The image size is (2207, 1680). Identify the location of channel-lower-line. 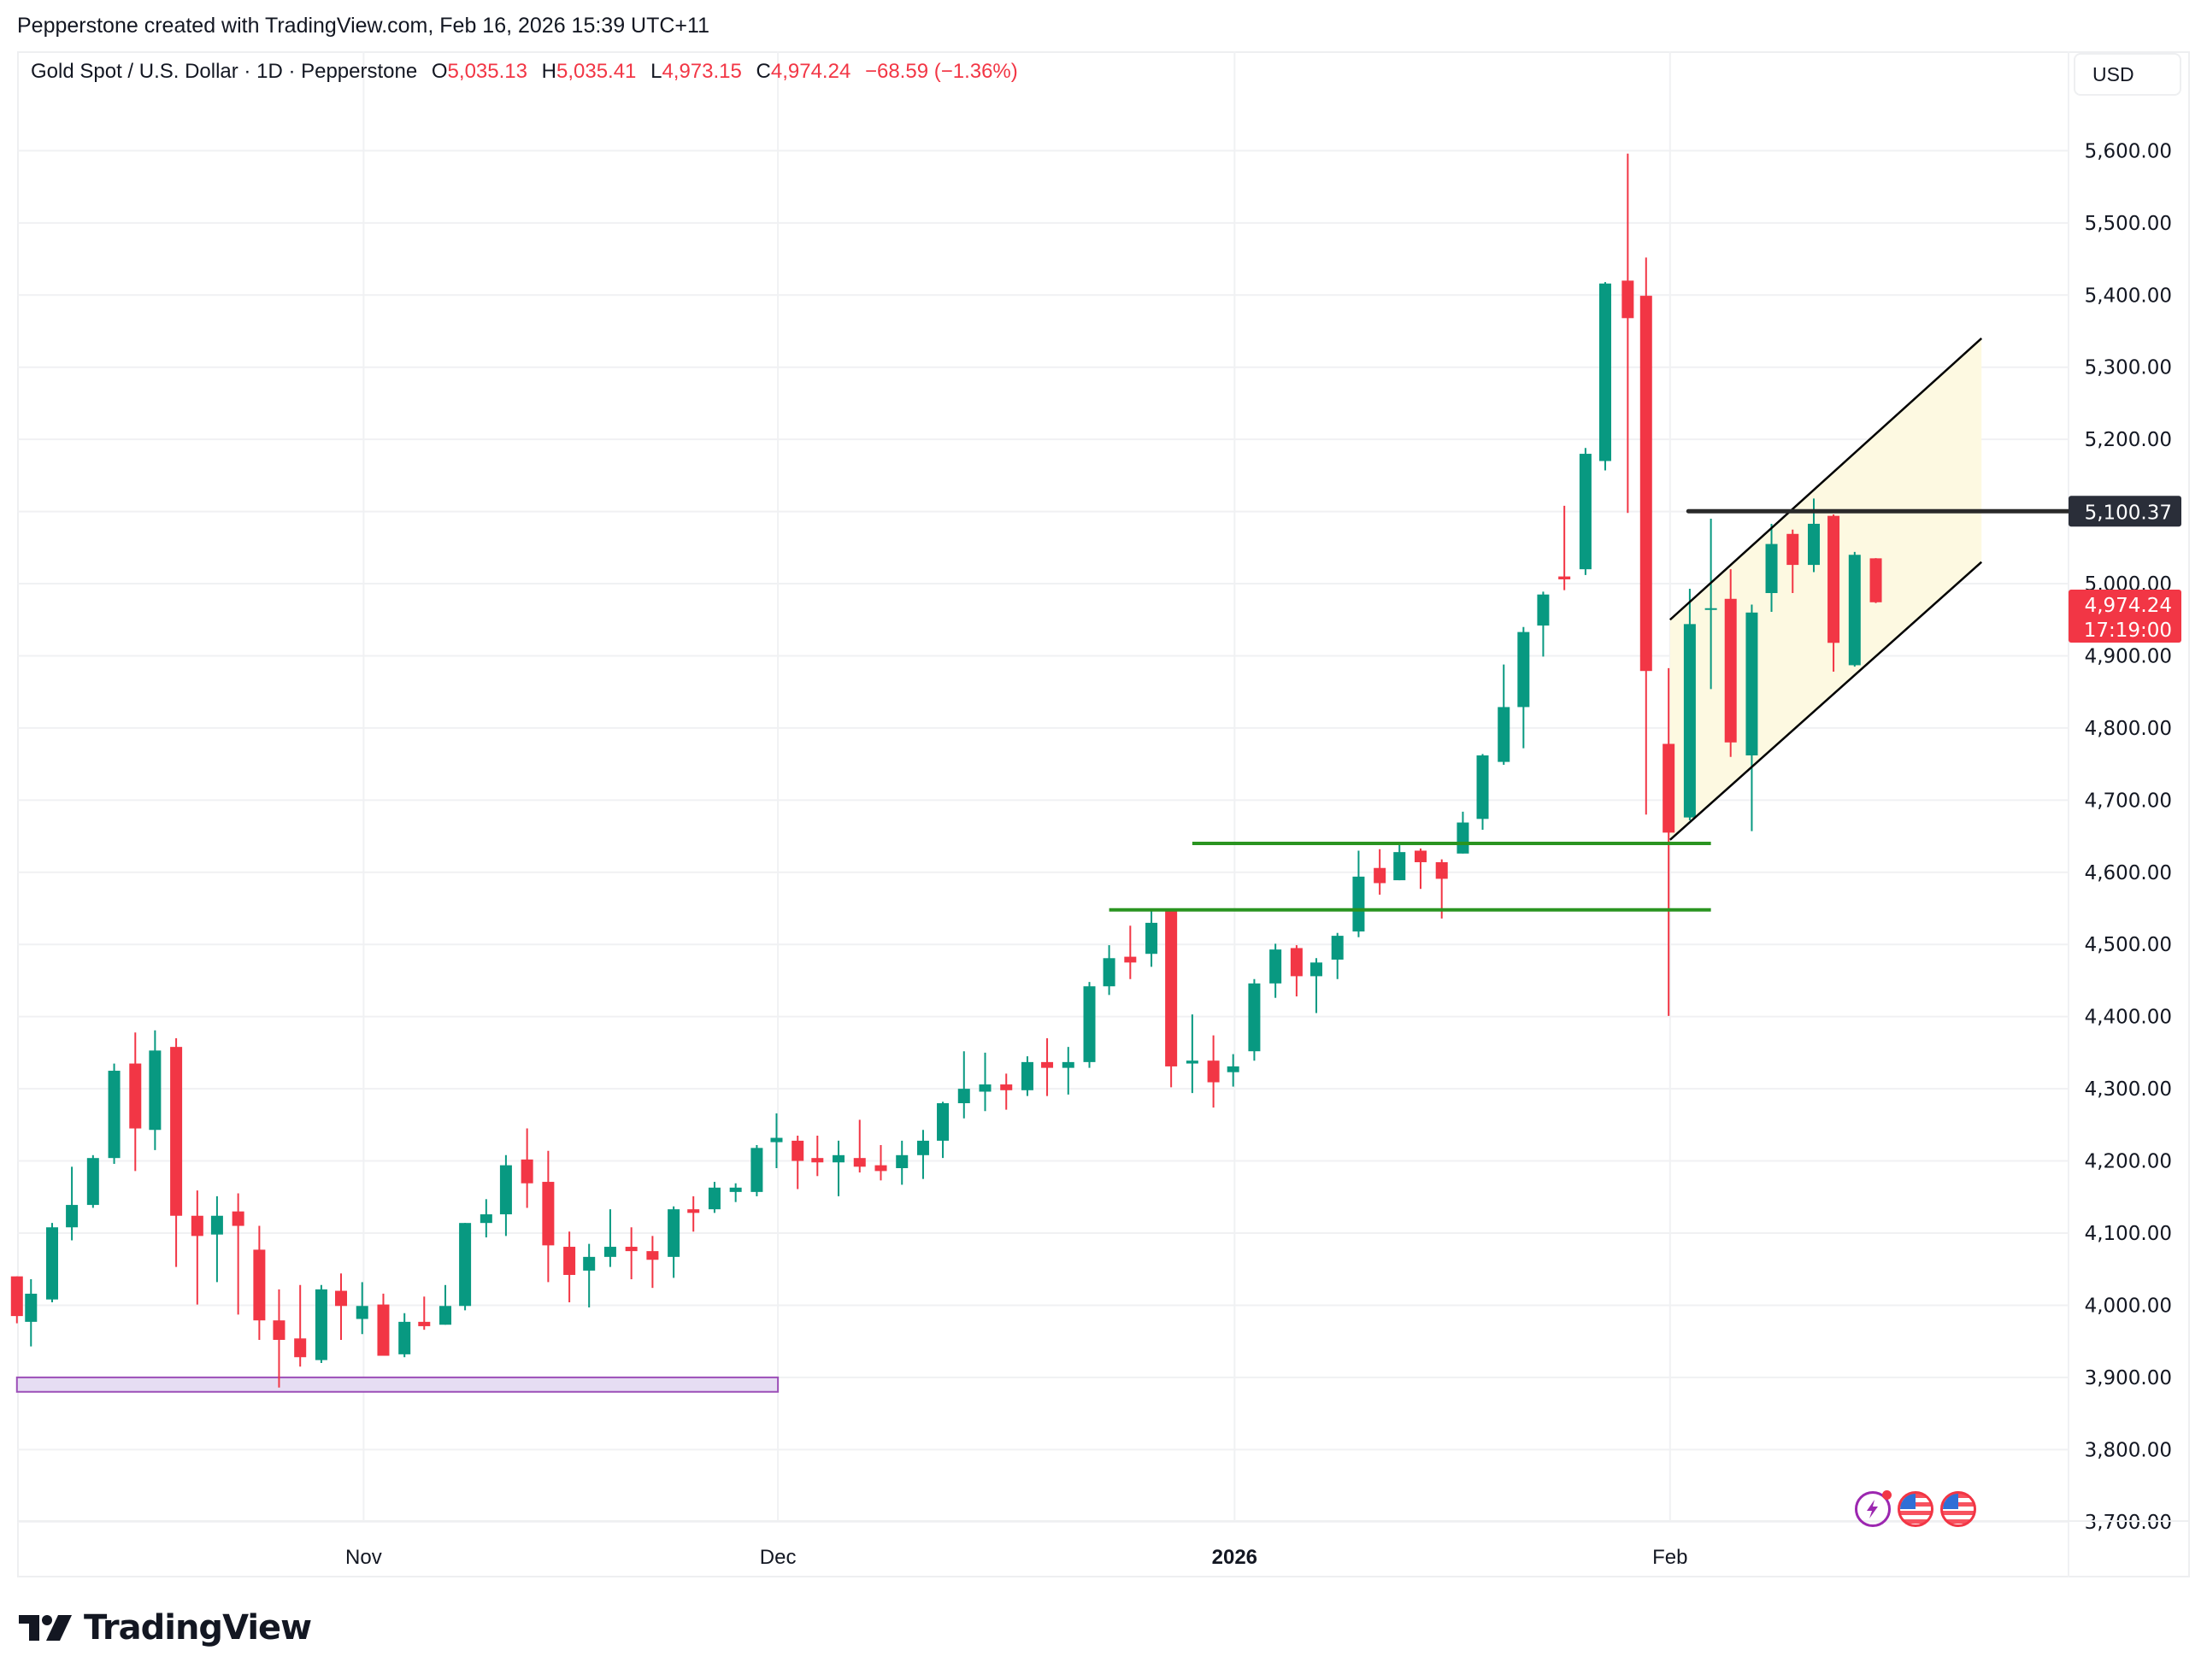
(1826, 701).